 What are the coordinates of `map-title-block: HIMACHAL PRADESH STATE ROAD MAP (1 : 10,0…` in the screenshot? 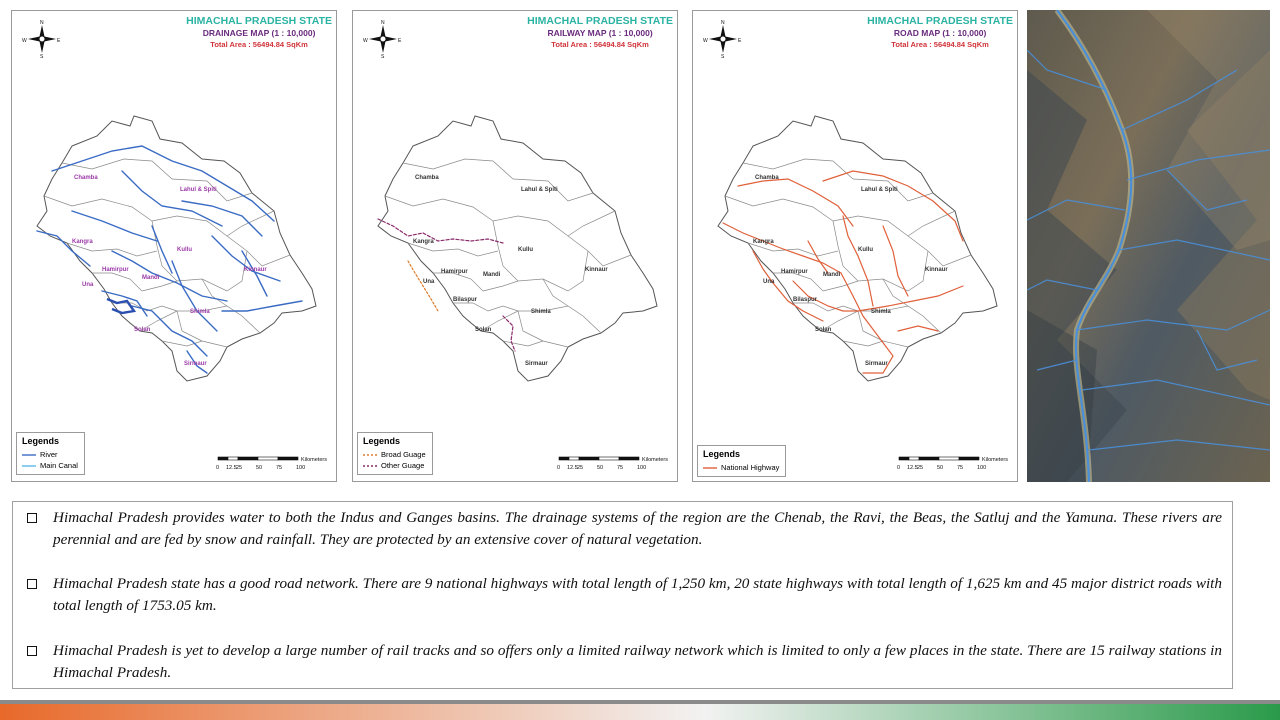 It's located at (940, 33).